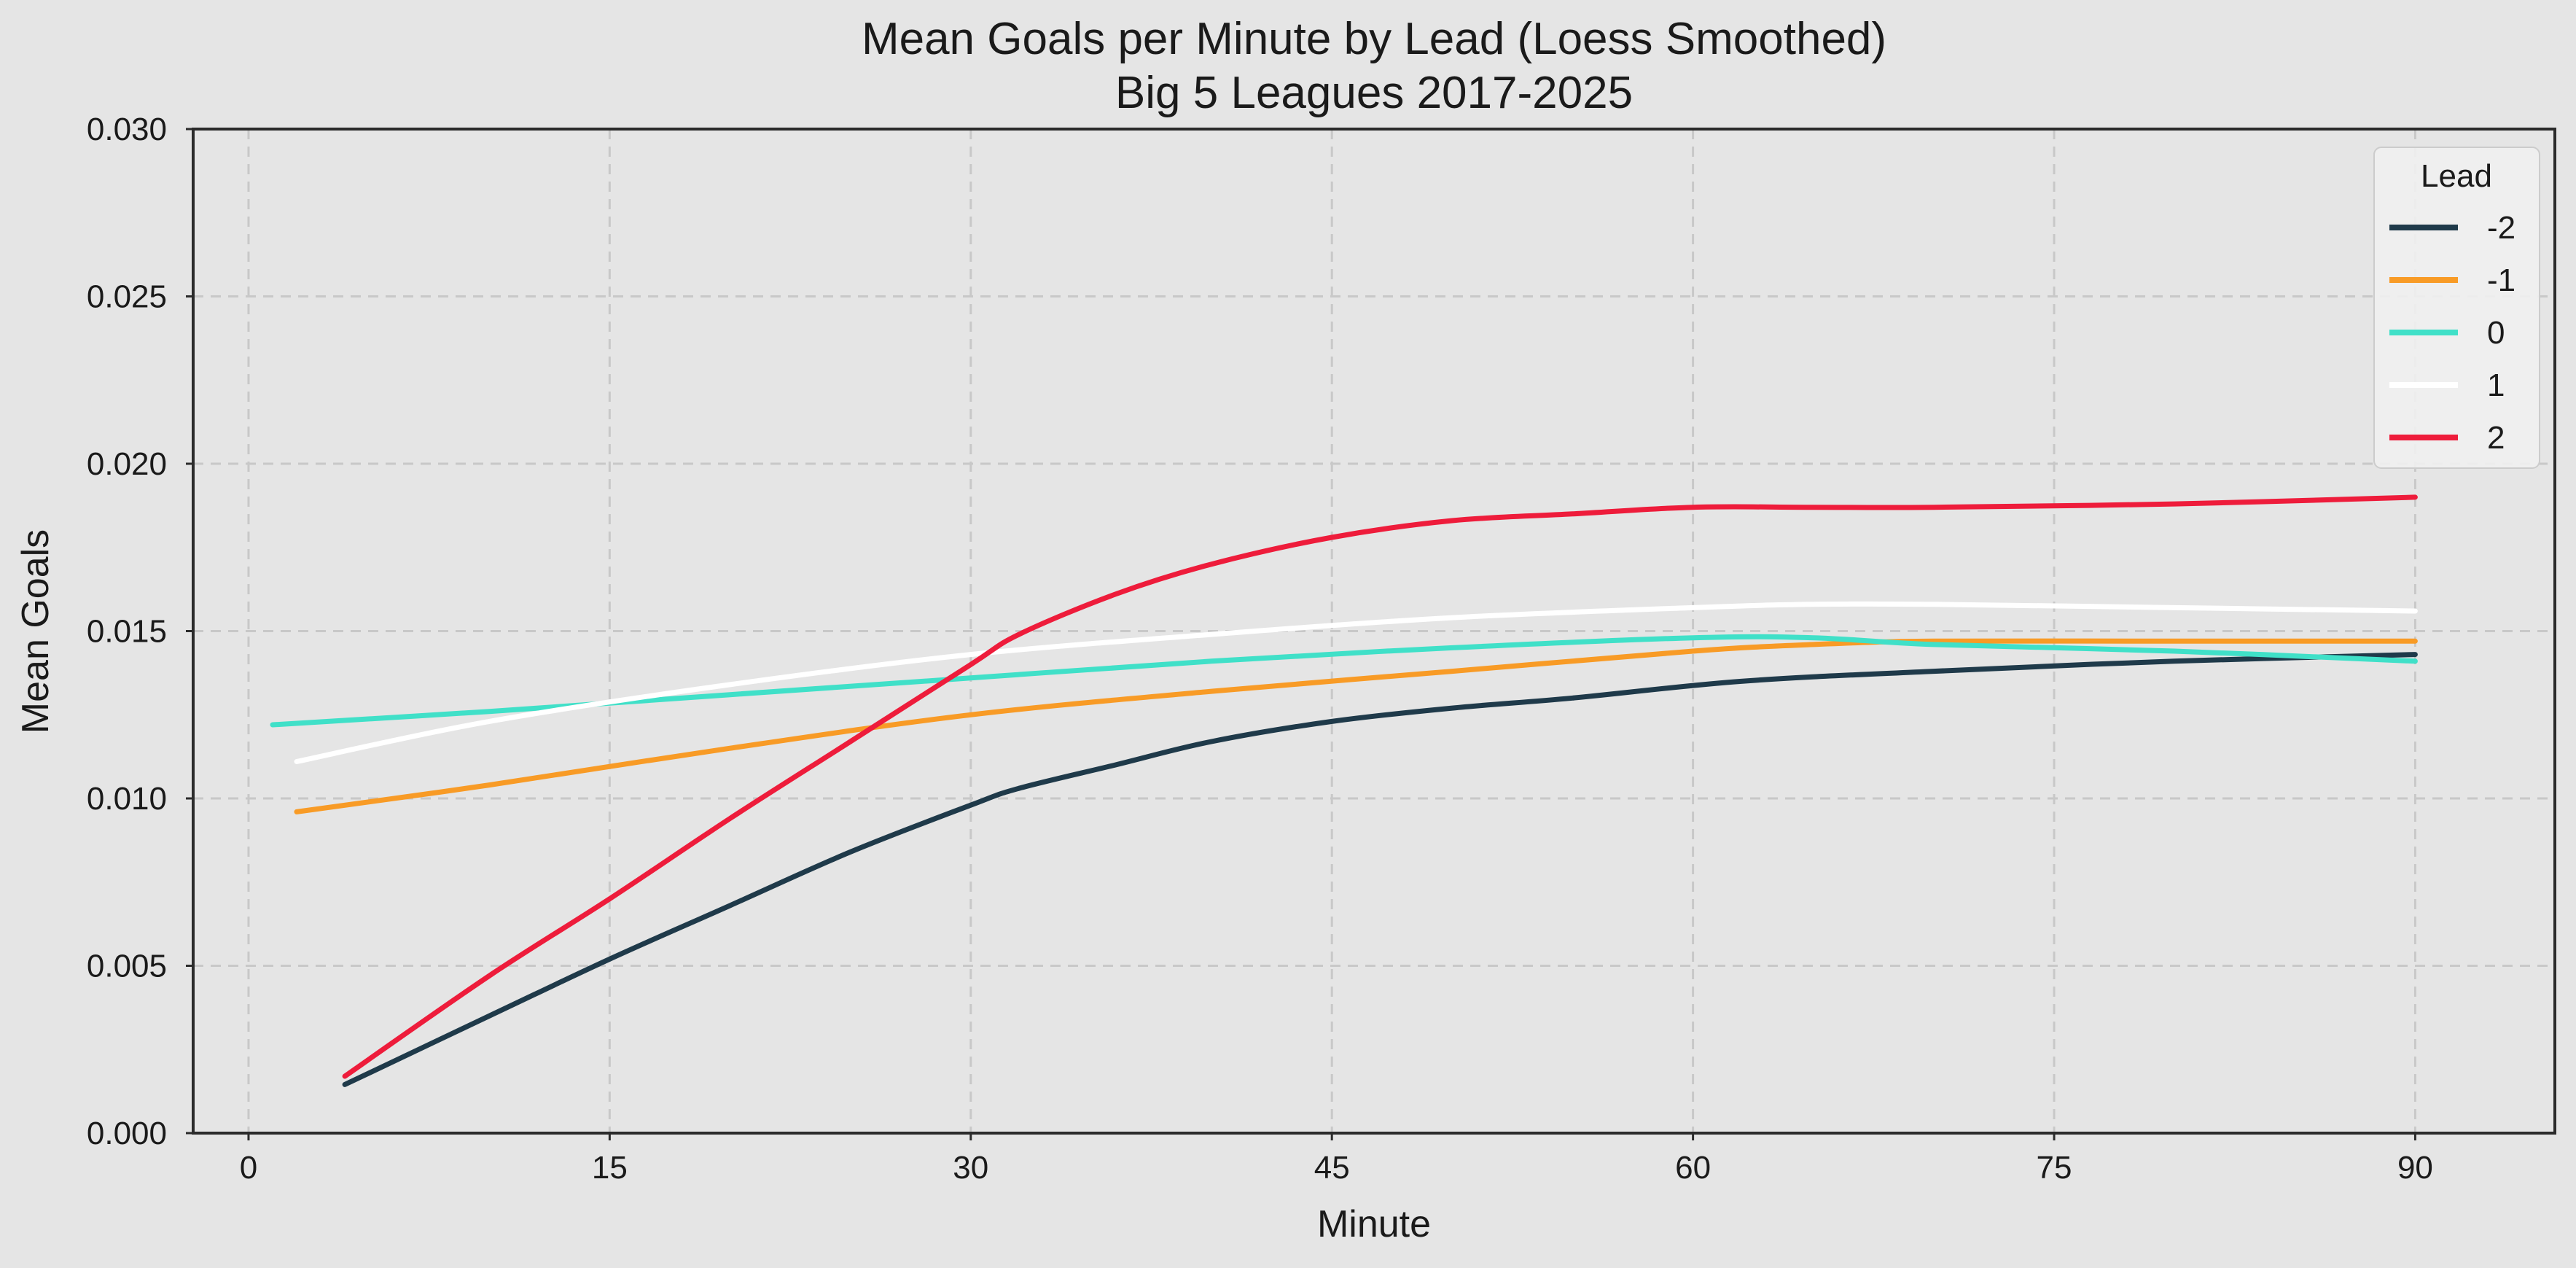 The width and height of the screenshot is (2576, 1268). I want to click on x-tick-label: 30, so click(970, 1168).